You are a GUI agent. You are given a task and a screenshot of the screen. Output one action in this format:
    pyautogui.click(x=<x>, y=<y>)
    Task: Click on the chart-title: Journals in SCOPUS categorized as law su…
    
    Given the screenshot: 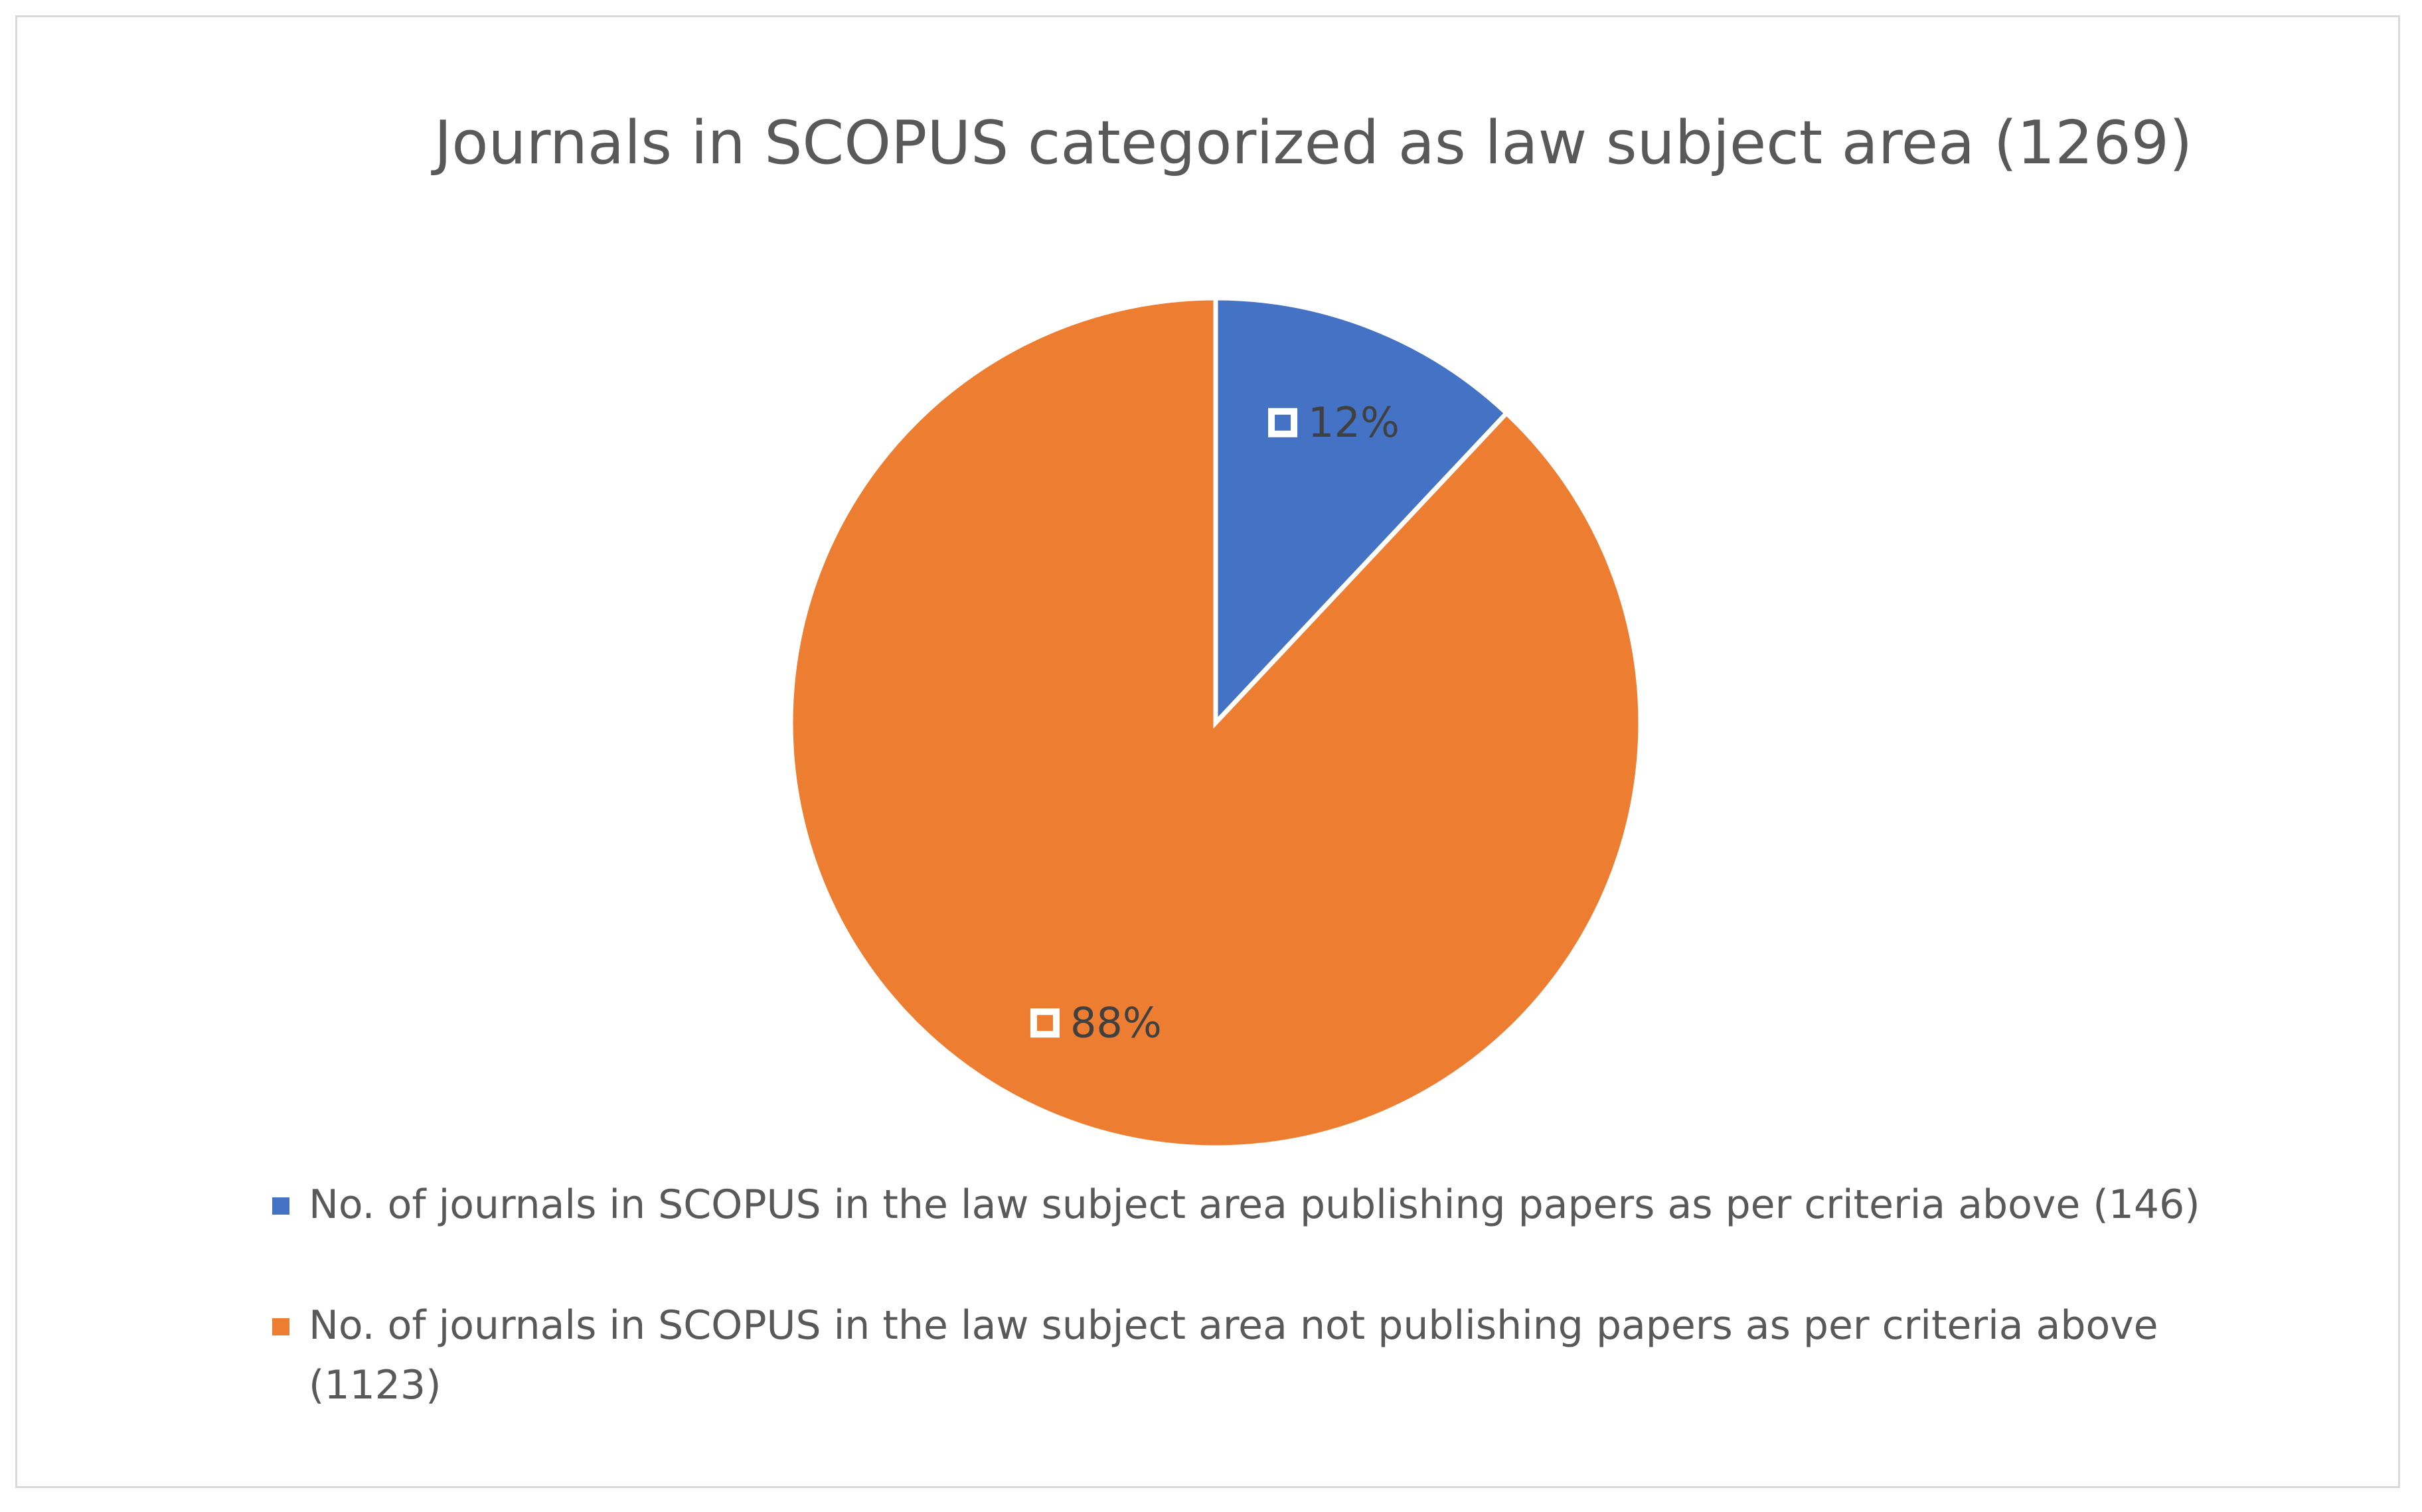 What is the action you would take?
    pyautogui.click(x=1311, y=143)
    